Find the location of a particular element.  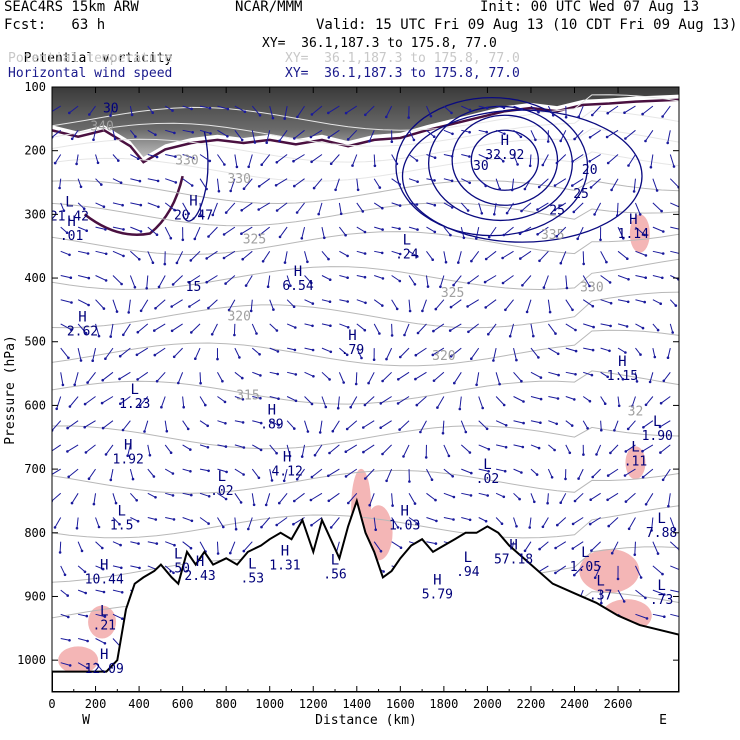

theta-label: 340 is located at coordinates (101, 126).